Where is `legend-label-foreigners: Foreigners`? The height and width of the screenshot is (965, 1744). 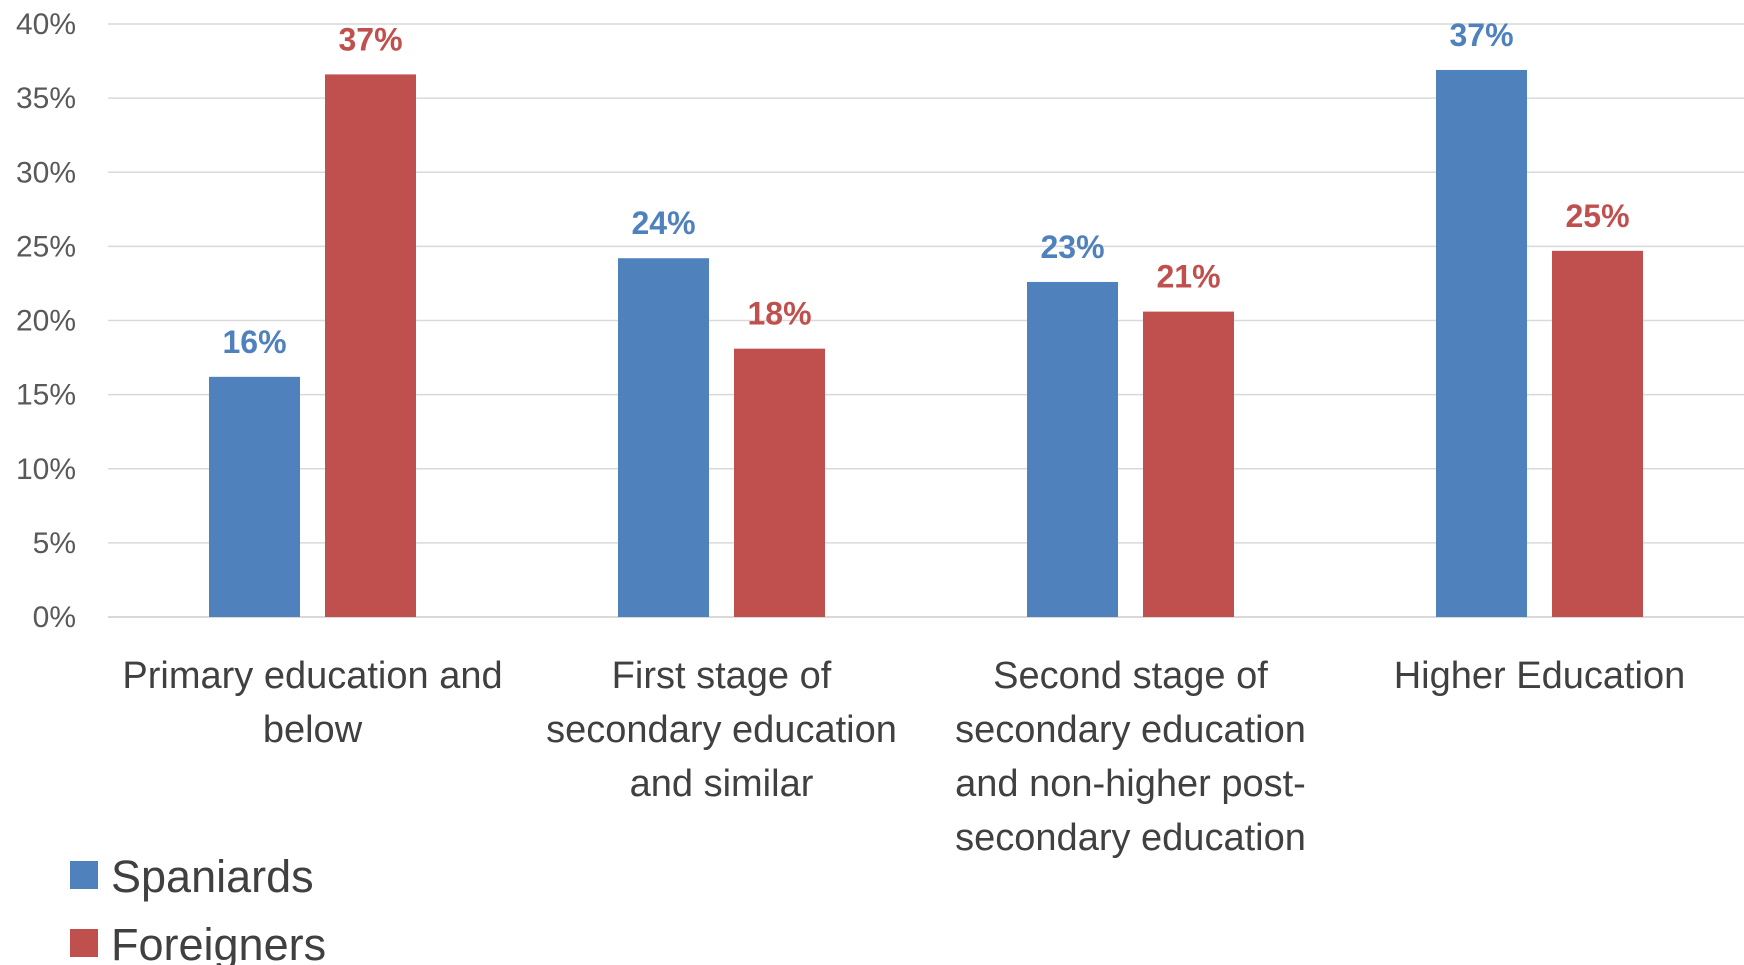 legend-label-foreigners: Foreigners is located at coordinates (218, 942).